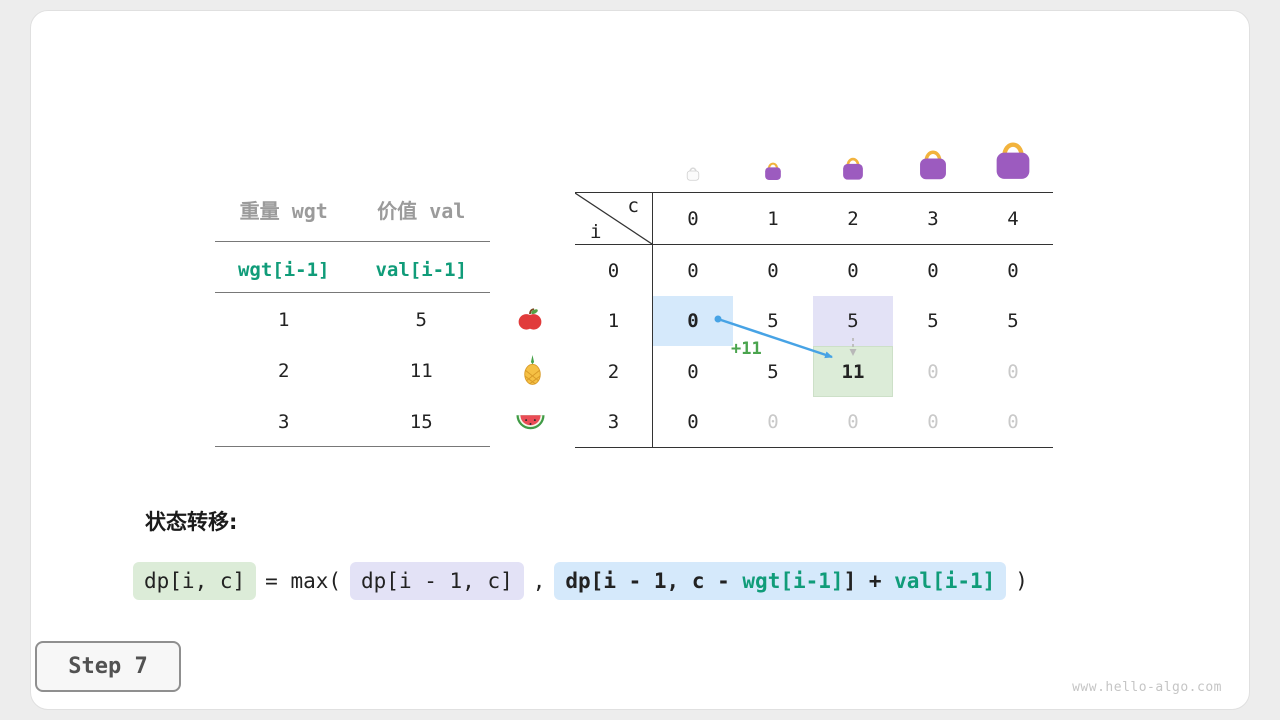 Image resolution: width=1280 pixels, height=720 pixels. I want to click on transition-heading: 状态转移:, so click(191, 522).